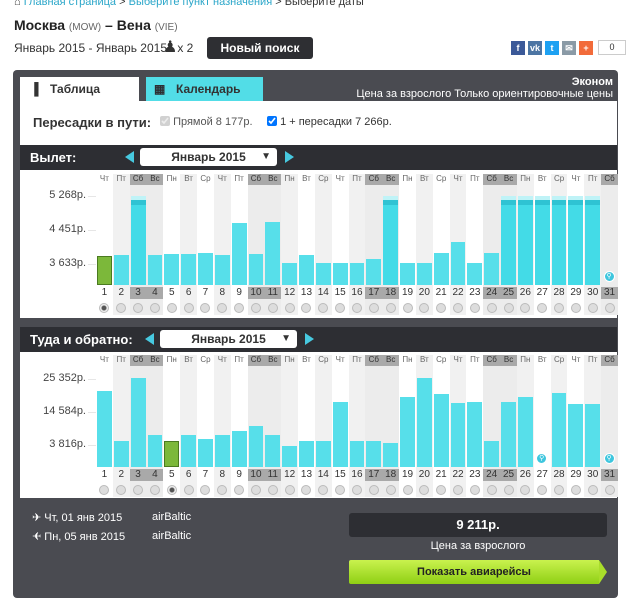  I want to click on day-column: Вс 18, so click(391, 244).